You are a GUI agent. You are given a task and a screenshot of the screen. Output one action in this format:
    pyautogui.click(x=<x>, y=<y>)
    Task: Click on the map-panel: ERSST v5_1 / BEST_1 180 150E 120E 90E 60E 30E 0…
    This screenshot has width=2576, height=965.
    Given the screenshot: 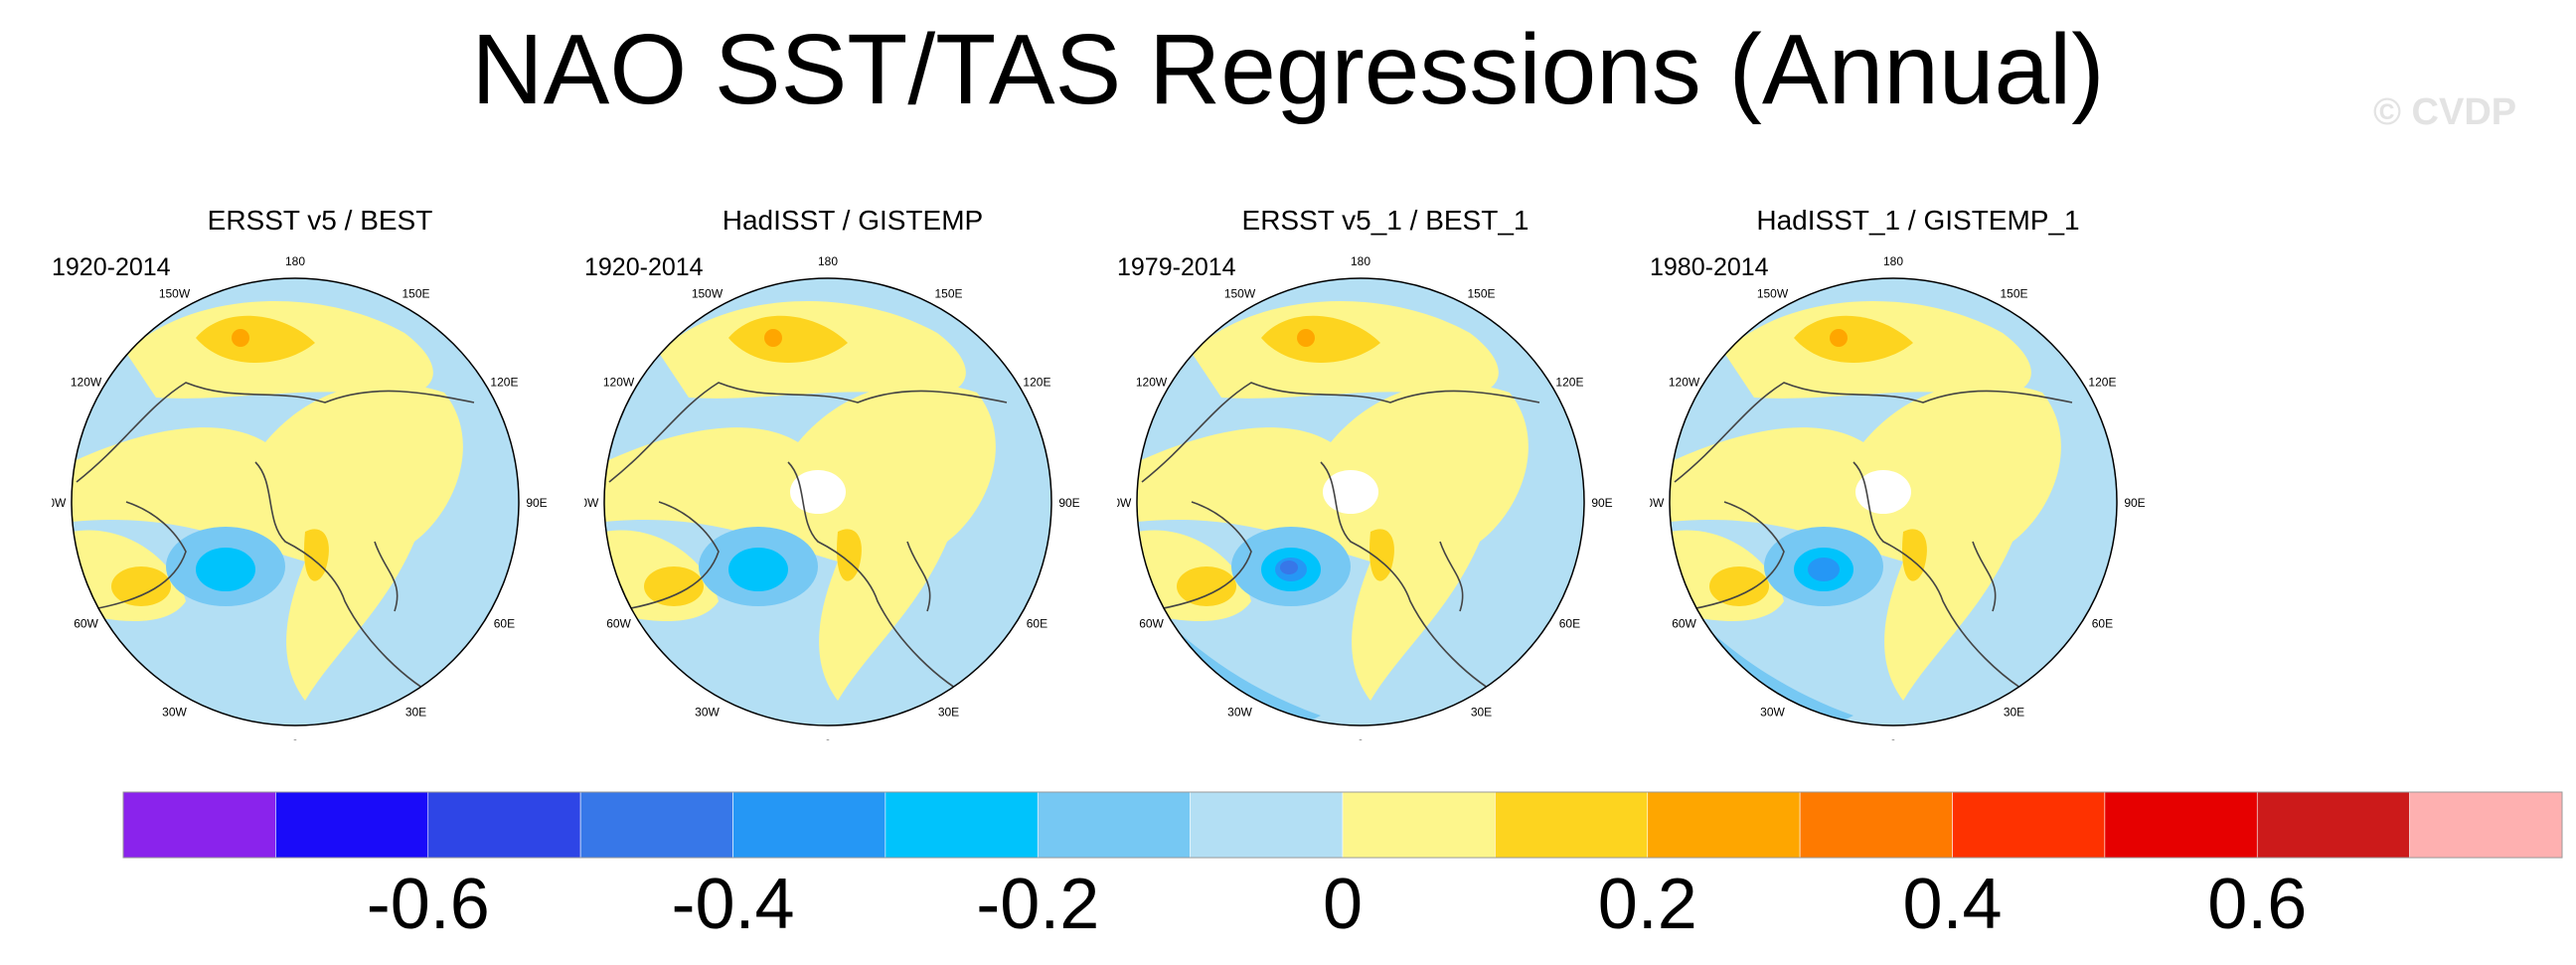 What is the action you would take?
    pyautogui.click(x=1385, y=472)
    